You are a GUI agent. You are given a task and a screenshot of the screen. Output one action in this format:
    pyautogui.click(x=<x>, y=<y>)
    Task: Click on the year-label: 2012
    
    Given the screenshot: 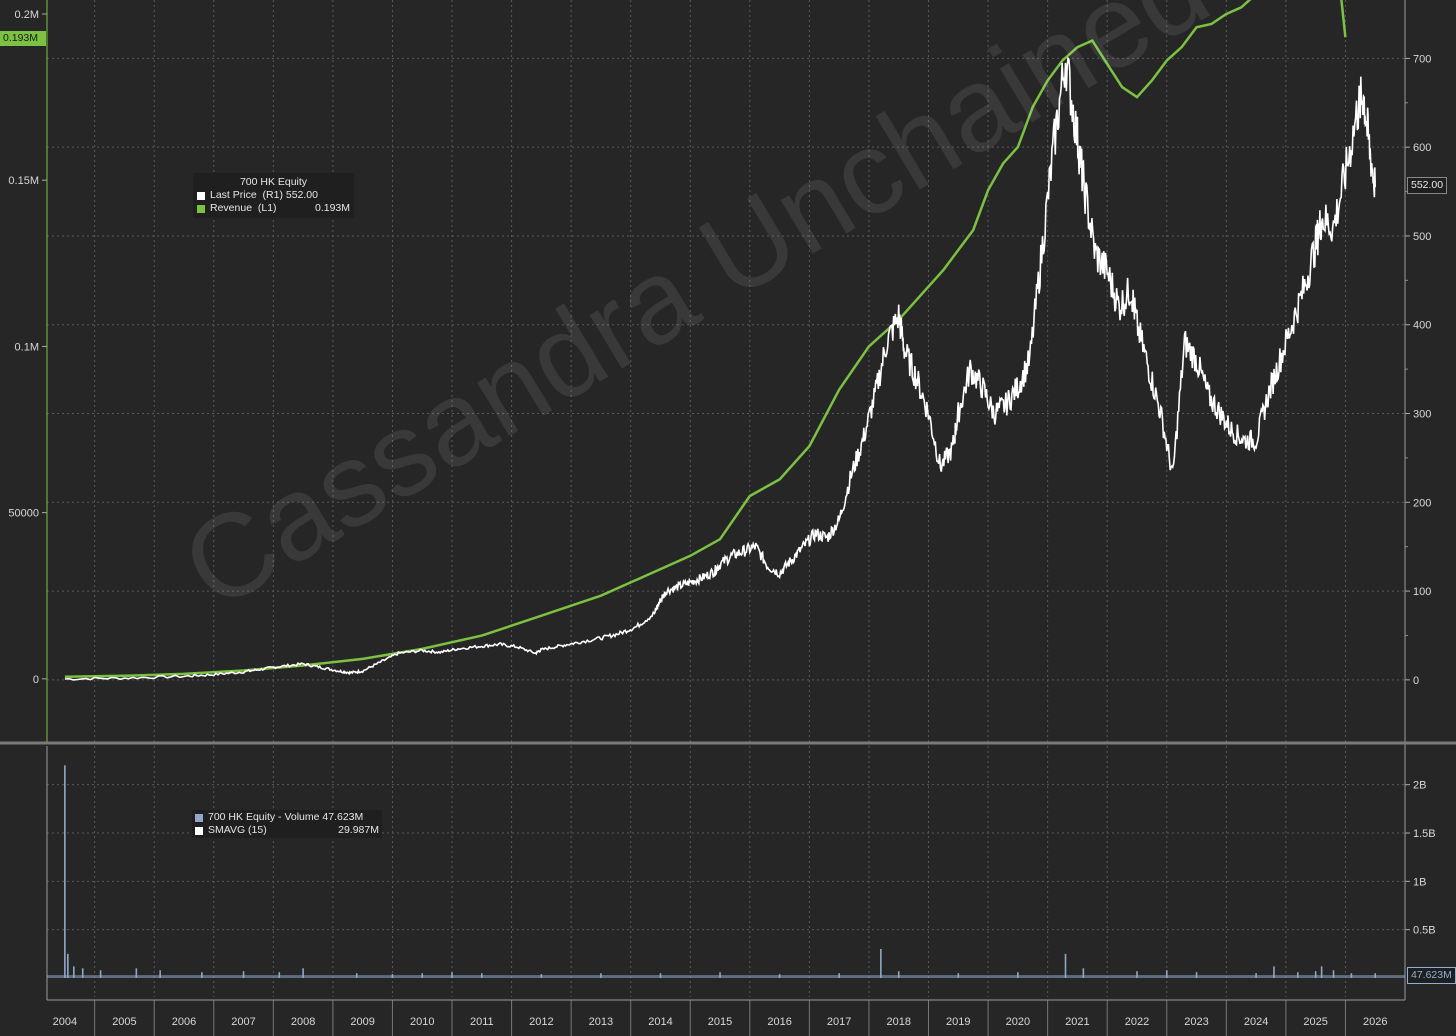 What is the action you would take?
    pyautogui.click(x=541, y=1022)
    